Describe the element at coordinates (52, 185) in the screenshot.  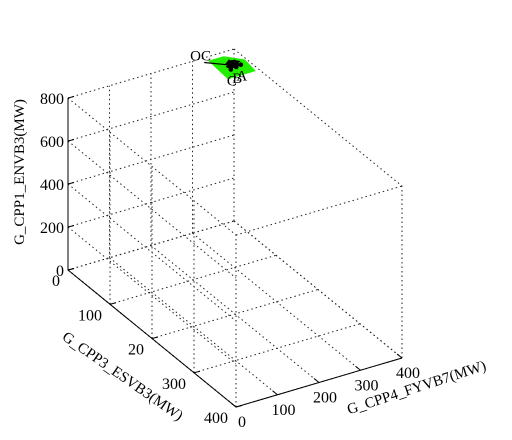
I see `z-tick-label: 400` at that location.